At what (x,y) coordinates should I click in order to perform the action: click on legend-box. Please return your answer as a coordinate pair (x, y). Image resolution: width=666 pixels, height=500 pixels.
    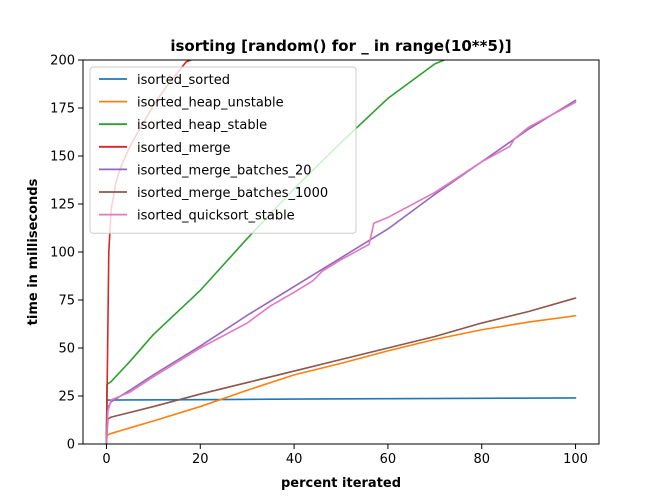
    Looking at the image, I should click on (223, 150).